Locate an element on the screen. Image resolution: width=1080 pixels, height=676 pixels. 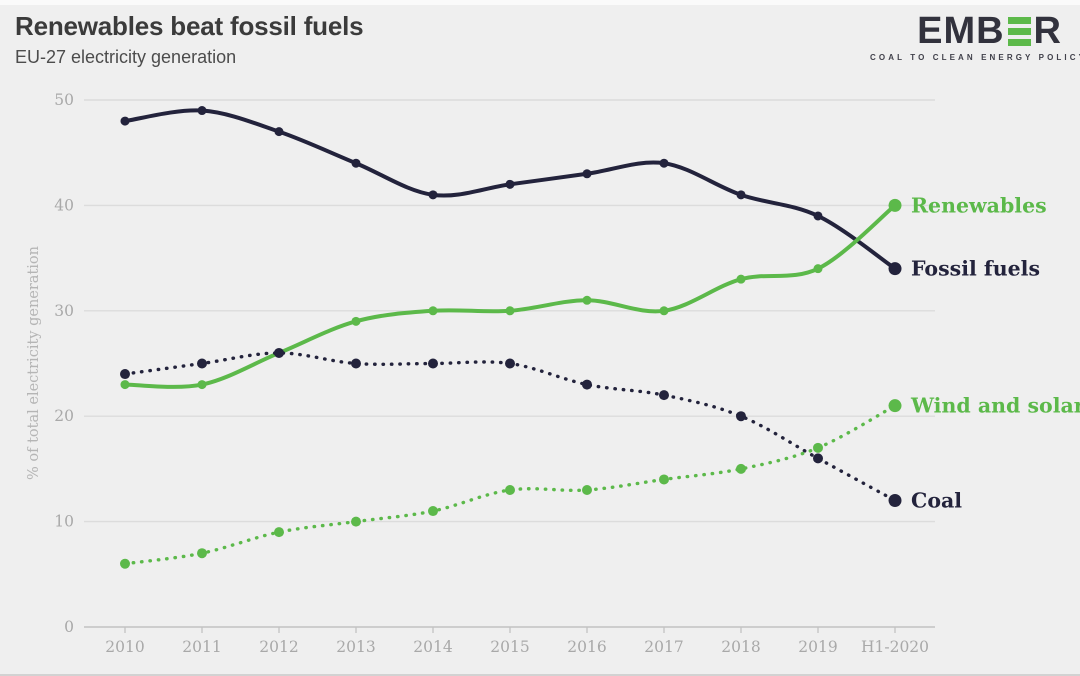
data-point-fossil-fuels-2013 is located at coordinates (356, 163).